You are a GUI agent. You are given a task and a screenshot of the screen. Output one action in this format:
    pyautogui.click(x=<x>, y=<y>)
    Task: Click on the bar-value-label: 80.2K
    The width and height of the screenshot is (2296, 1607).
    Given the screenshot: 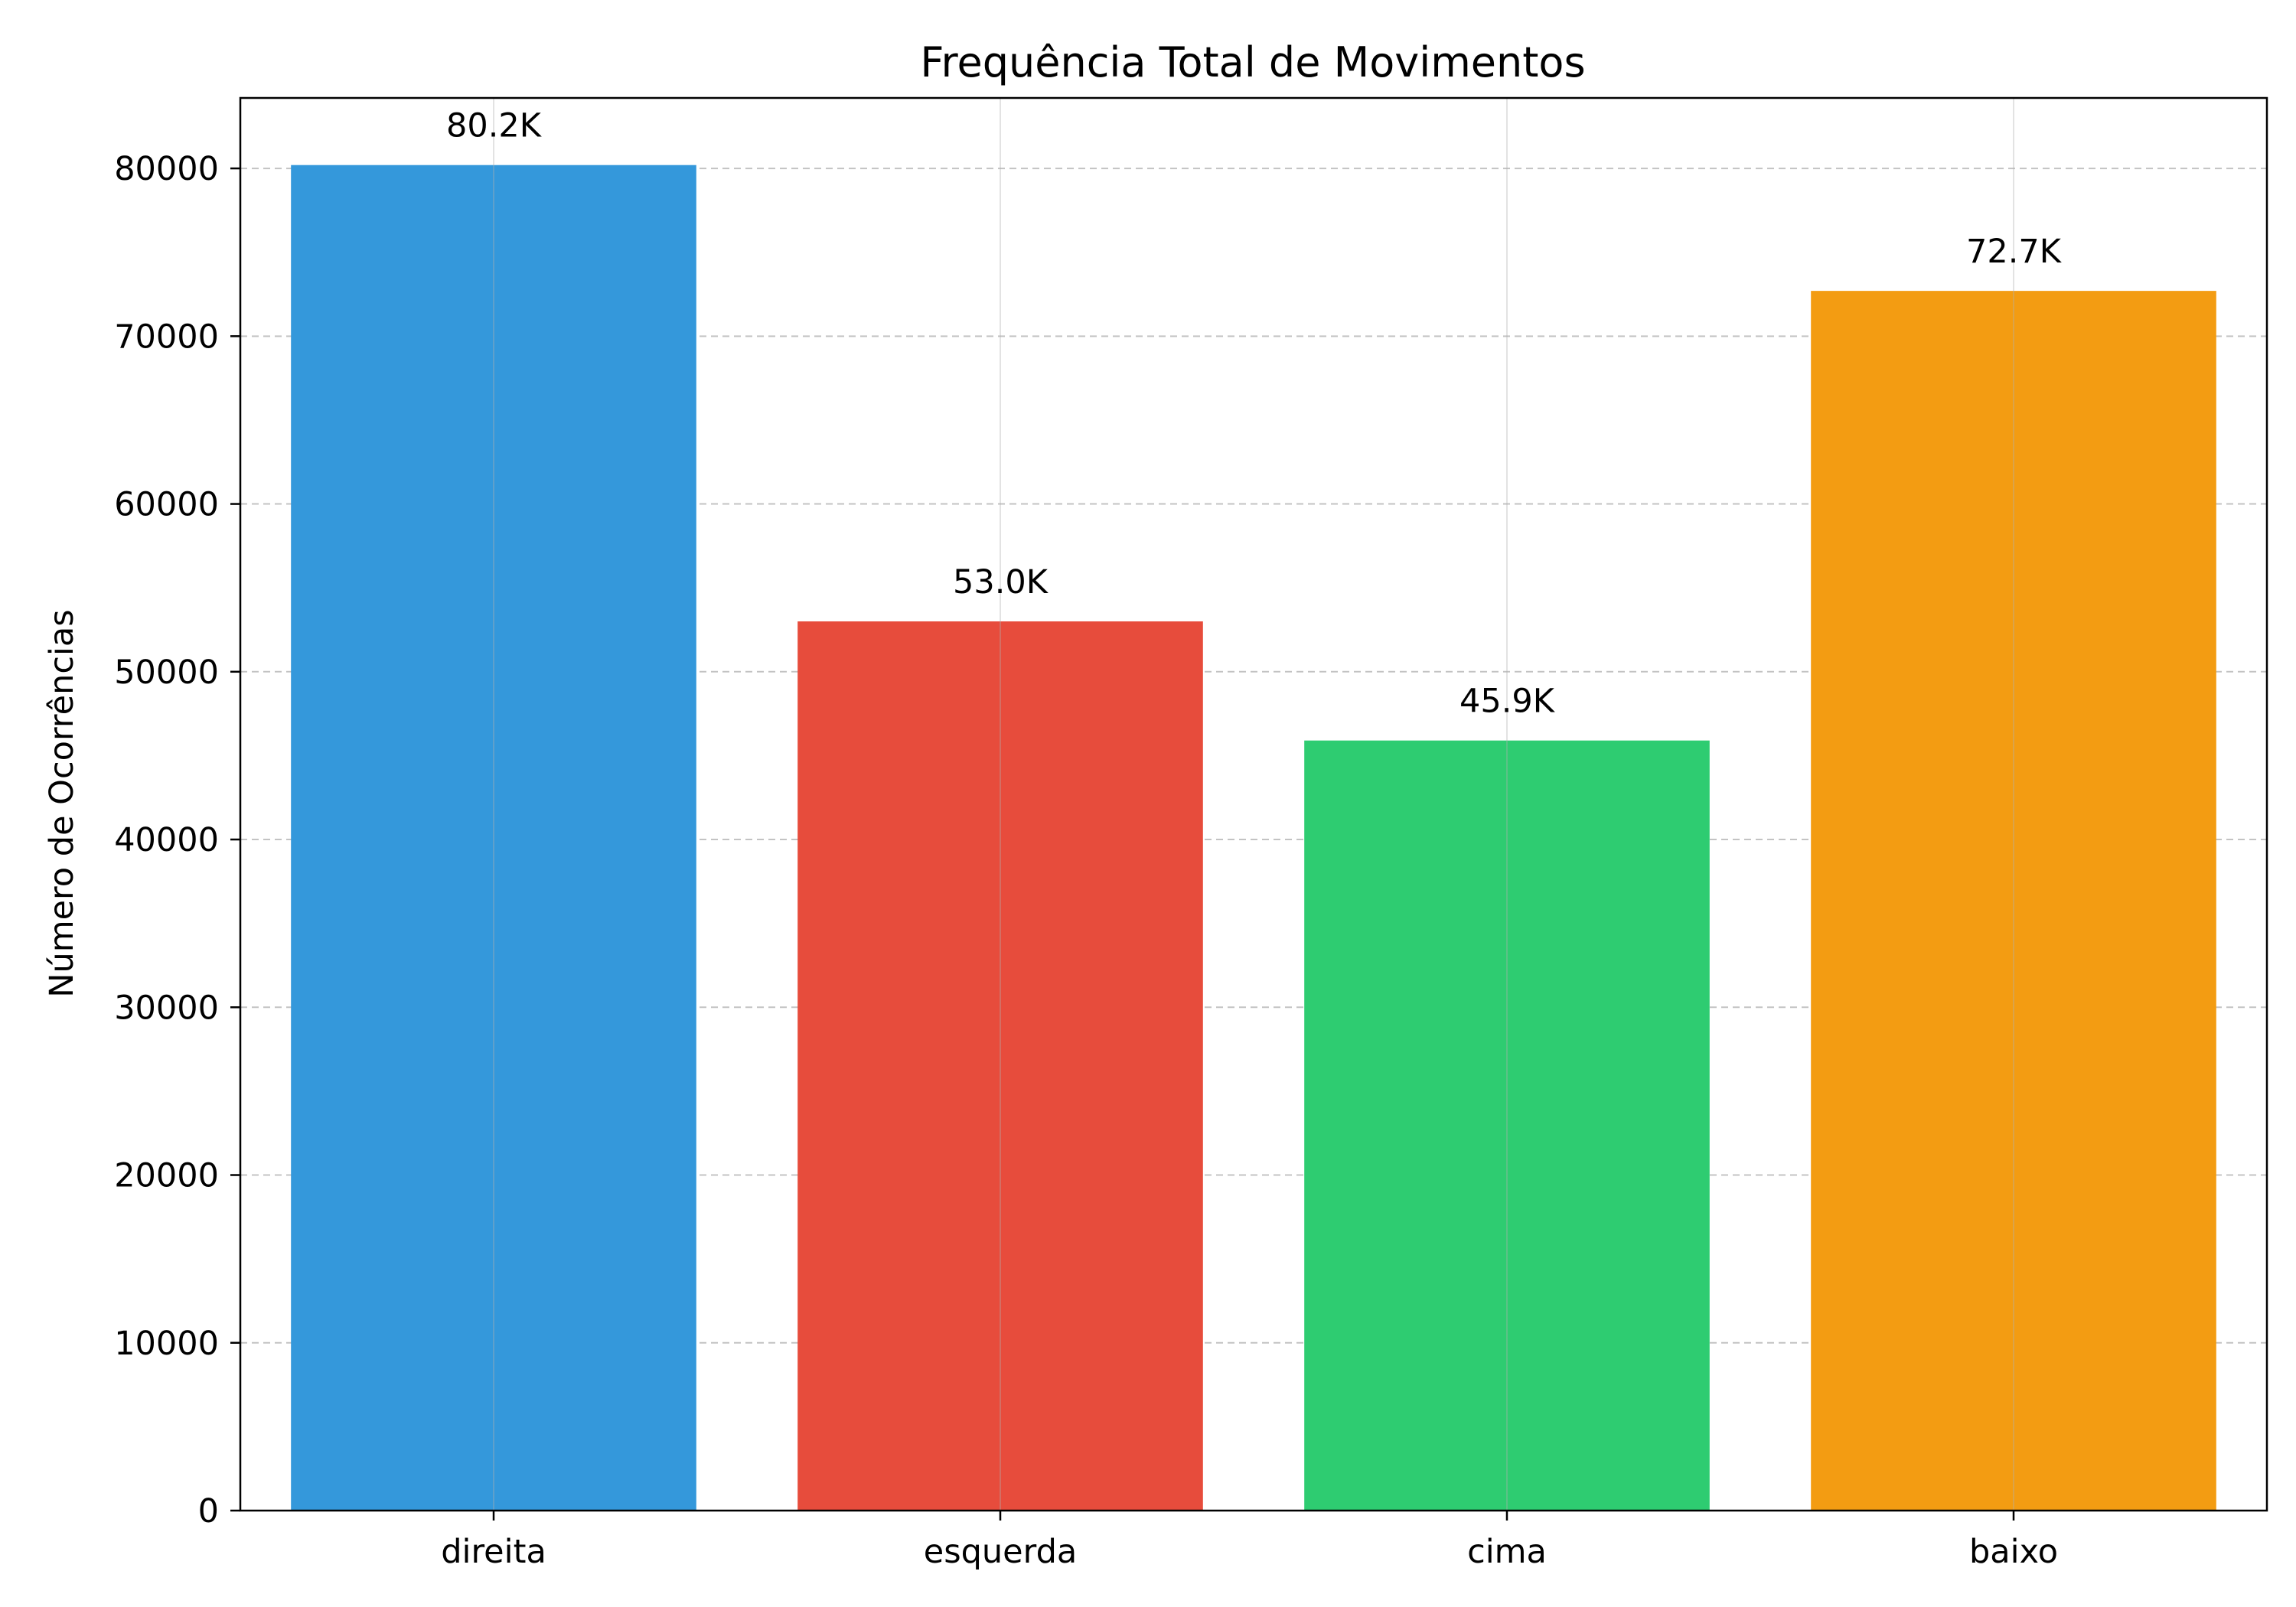 What is the action you would take?
    pyautogui.click(x=494, y=126)
    